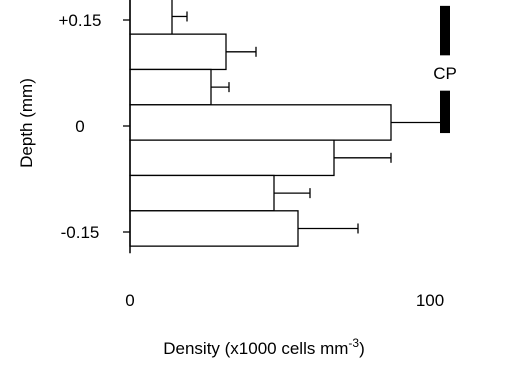 The width and height of the screenshot is (509, 365). I want to click on x-axis-label-main: Density (x1000 cells mm, so click(255, 348).